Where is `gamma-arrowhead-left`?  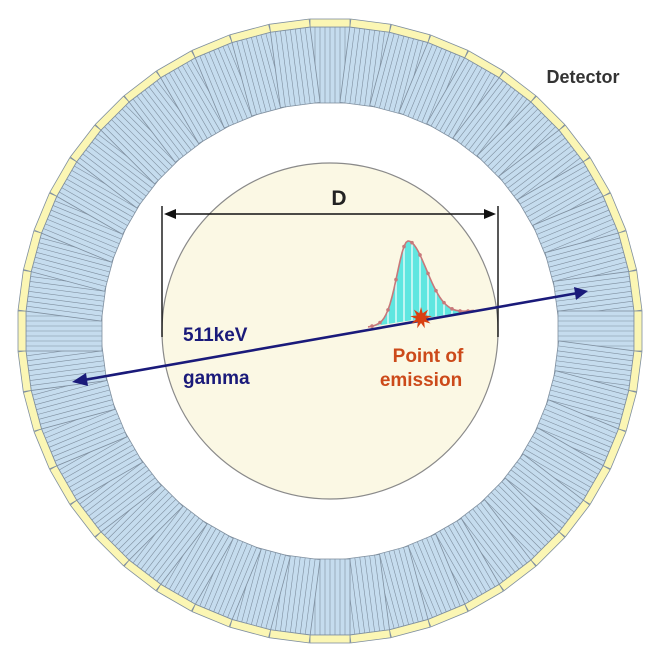 gamma-arrowhead-left is located at coordinates (80, 379).